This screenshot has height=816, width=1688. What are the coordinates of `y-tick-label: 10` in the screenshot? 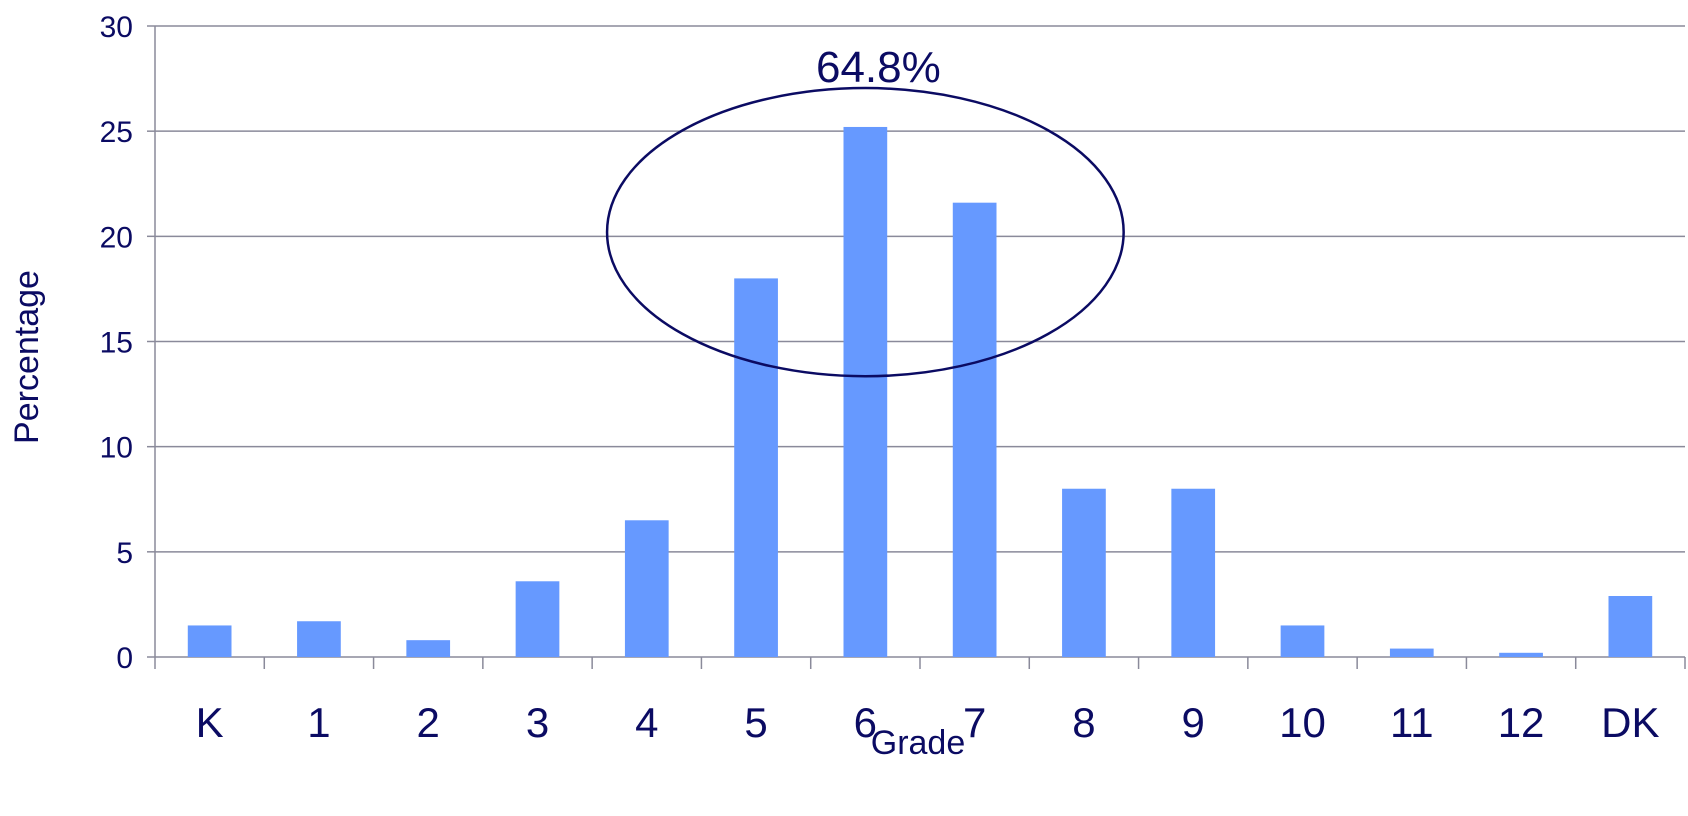 It's located at (116, 448).